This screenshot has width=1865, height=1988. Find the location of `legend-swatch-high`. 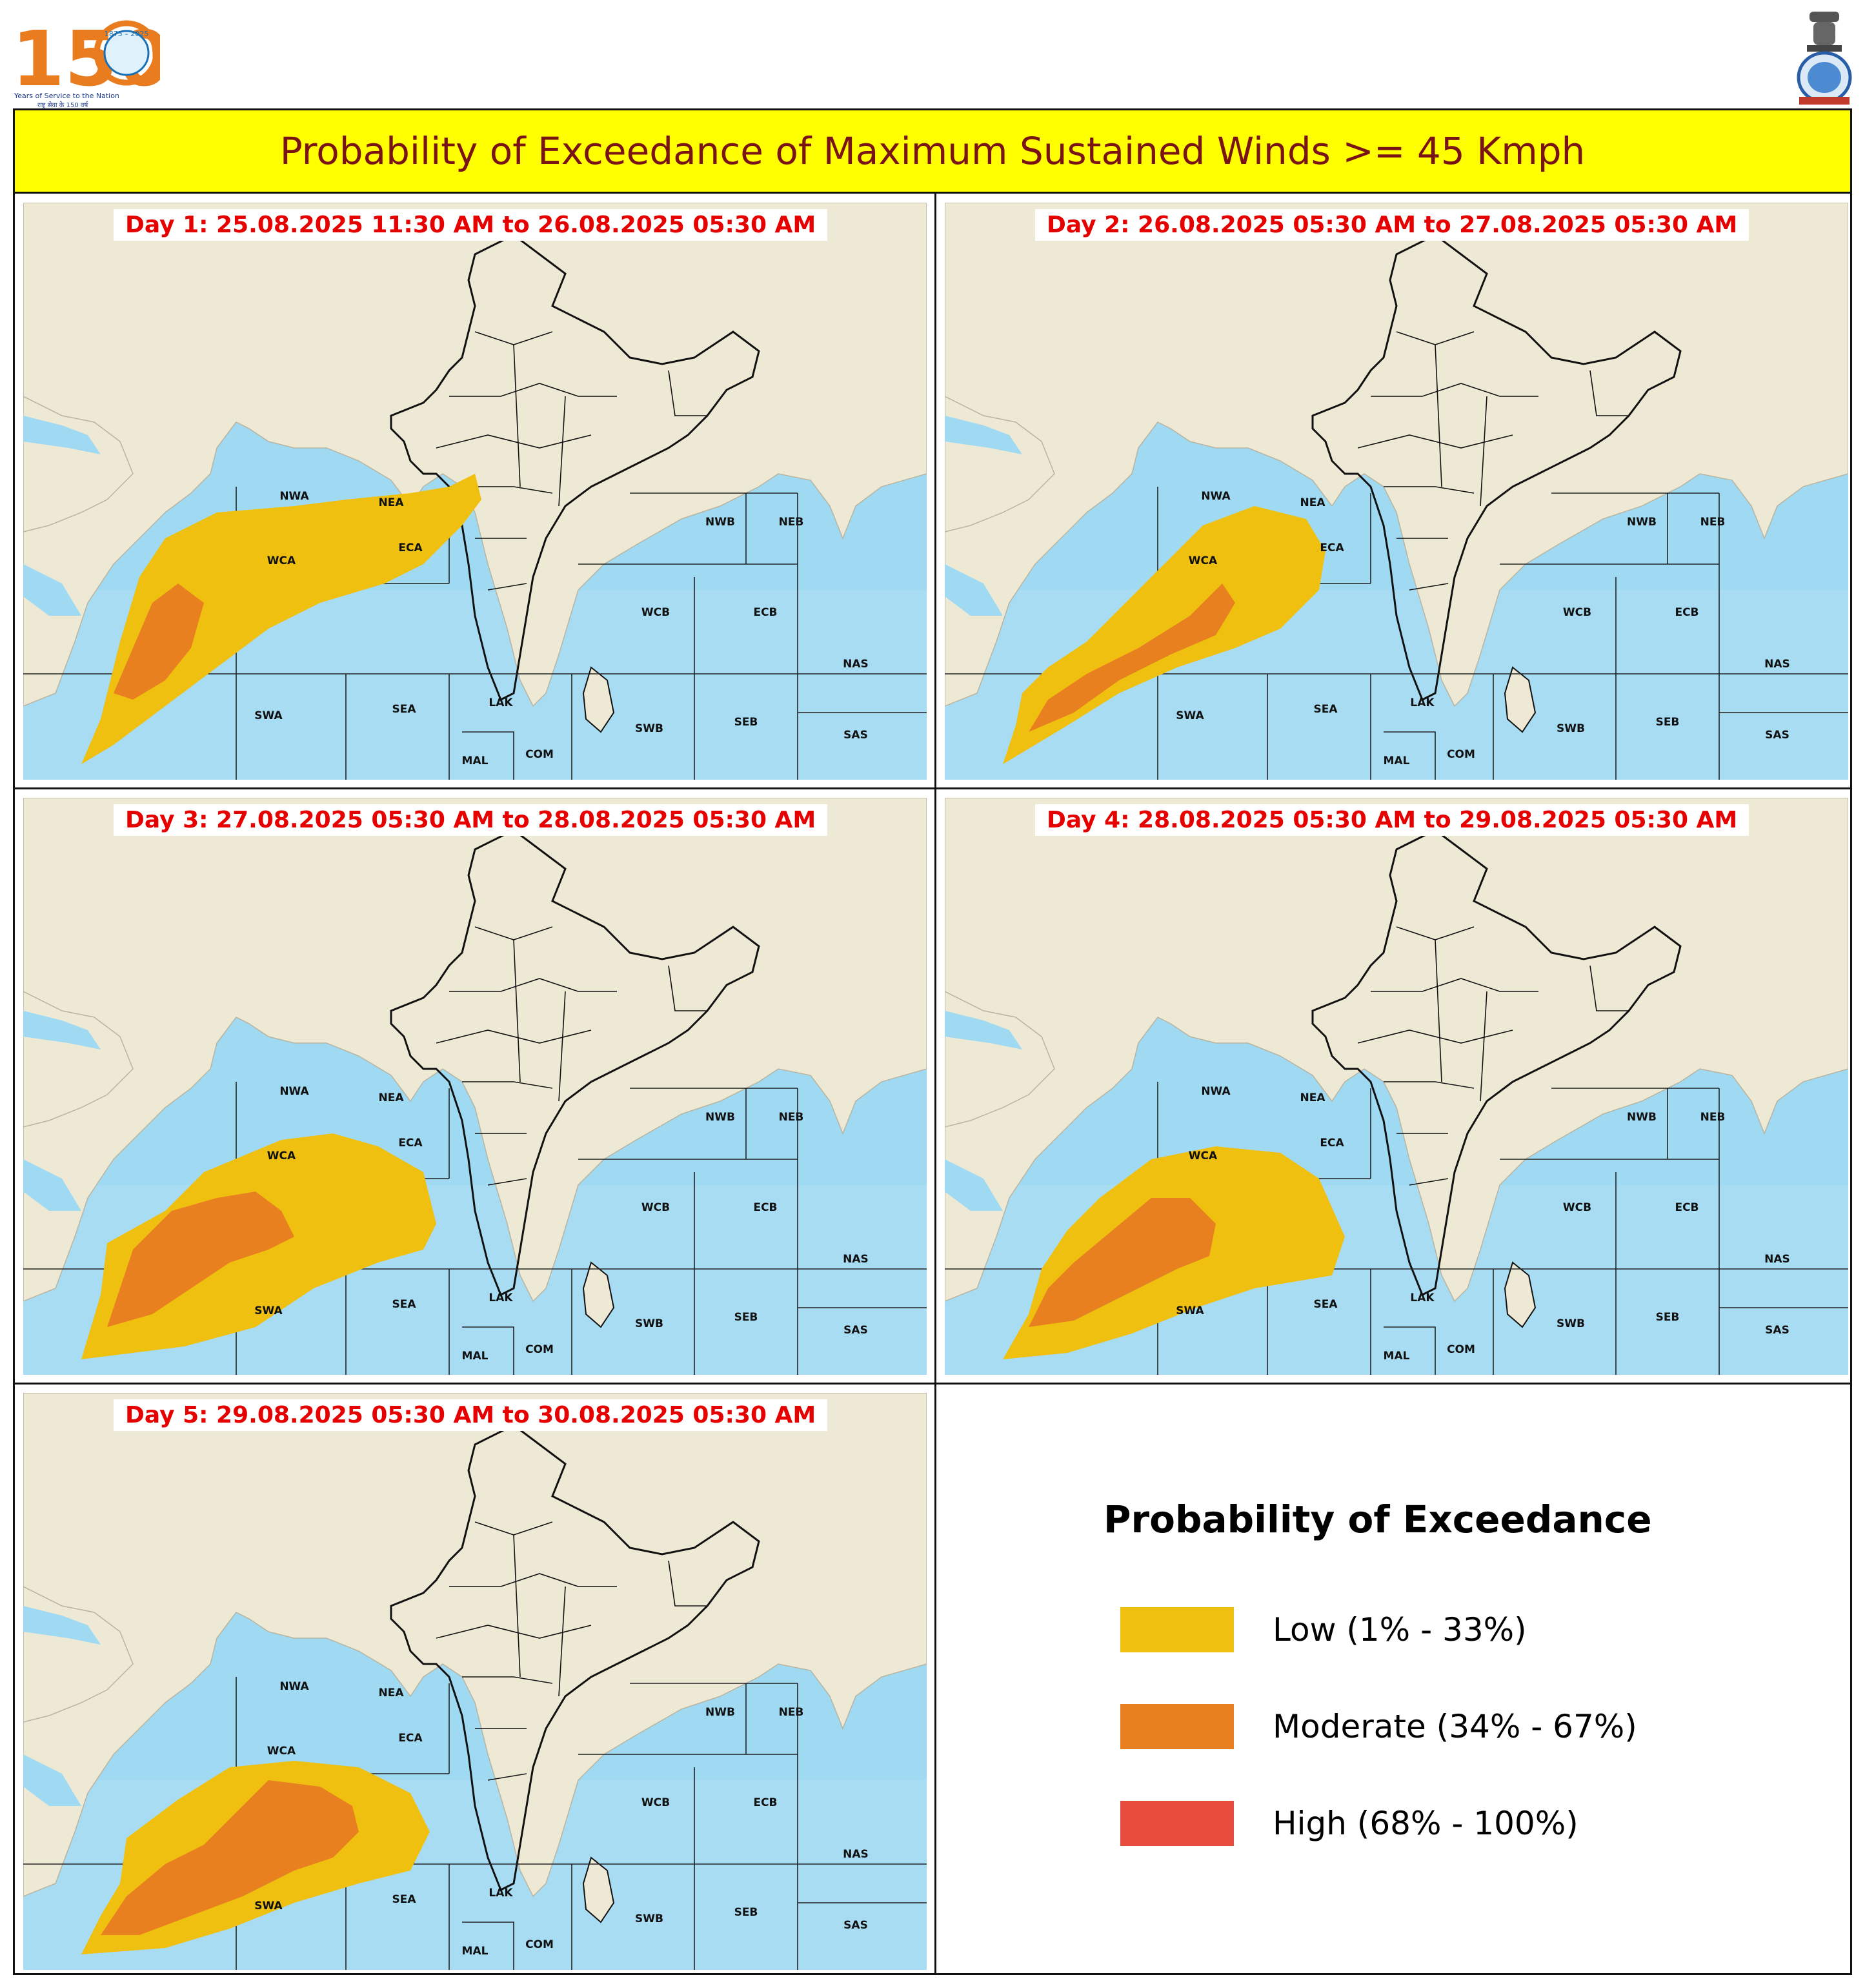

legend-swatch-high is located at coordinates (1177, 1824).